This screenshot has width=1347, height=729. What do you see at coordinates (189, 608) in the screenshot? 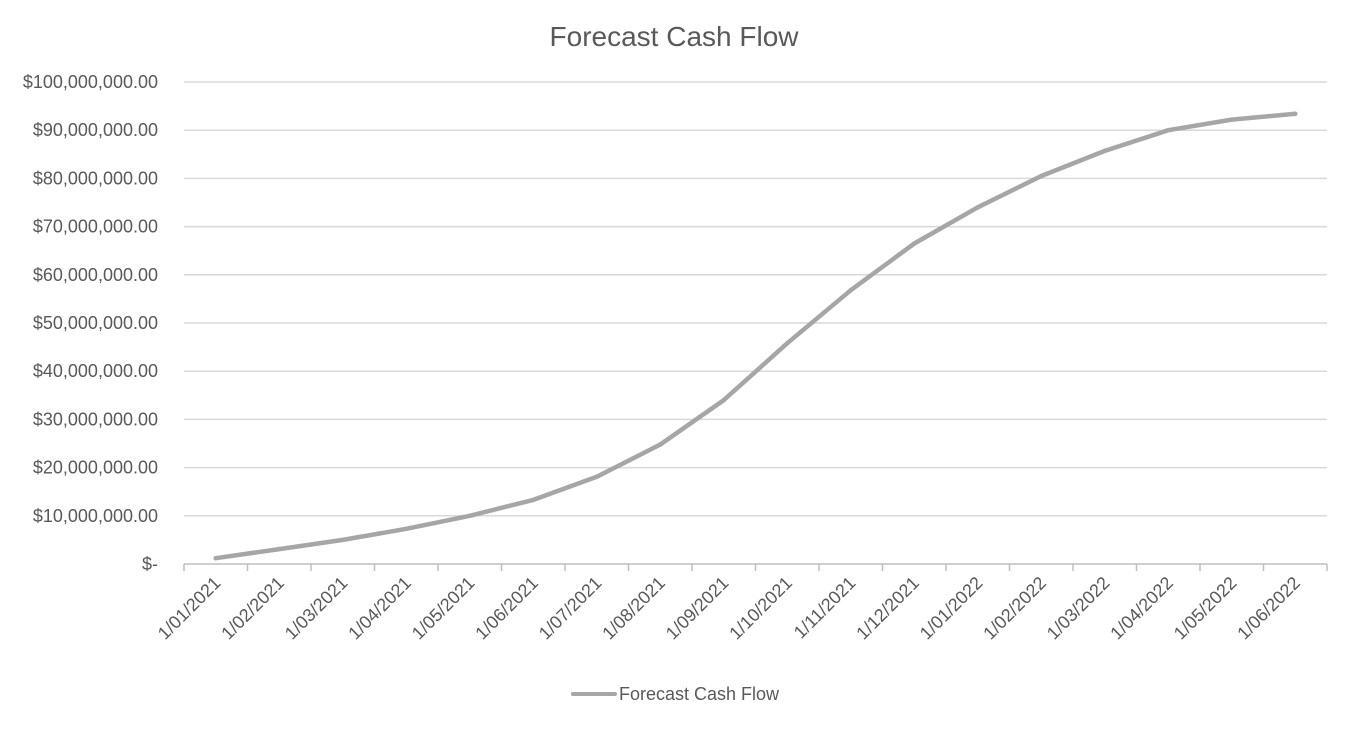
I see `x-tick-label: 1/01/2021` at bounding box center [189, 608].